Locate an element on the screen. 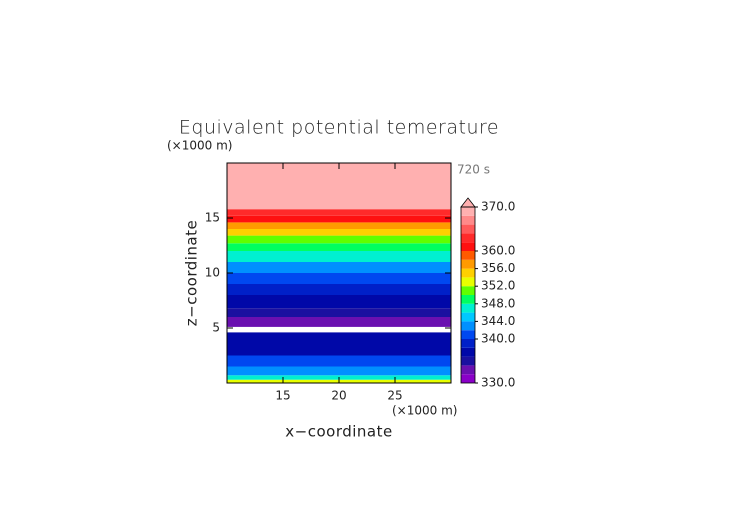 Image resolution: width=752 pixels, height=532 pixels. colorbar-frame is located at coordinates (468, 295).